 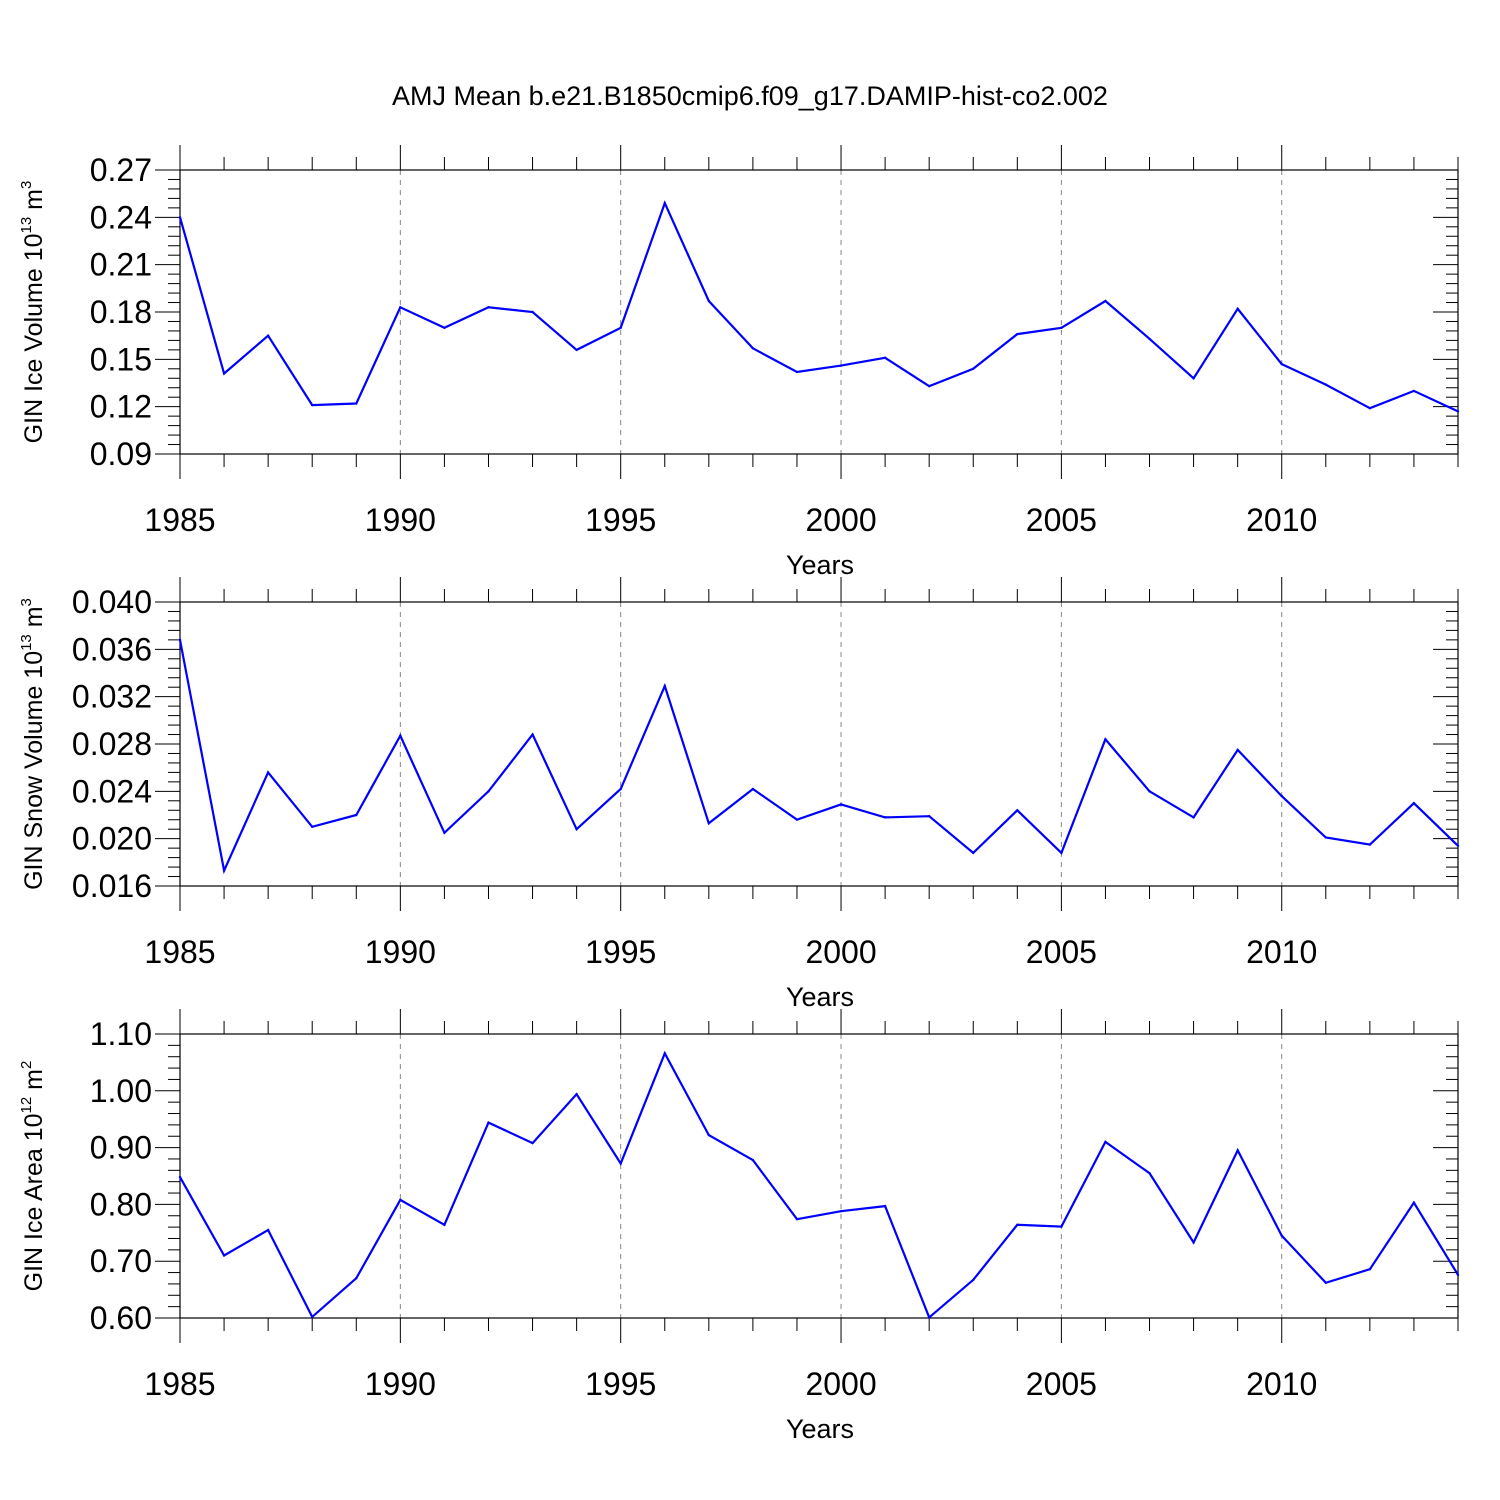 I want to click on series-line, so click(x=818, y=757).